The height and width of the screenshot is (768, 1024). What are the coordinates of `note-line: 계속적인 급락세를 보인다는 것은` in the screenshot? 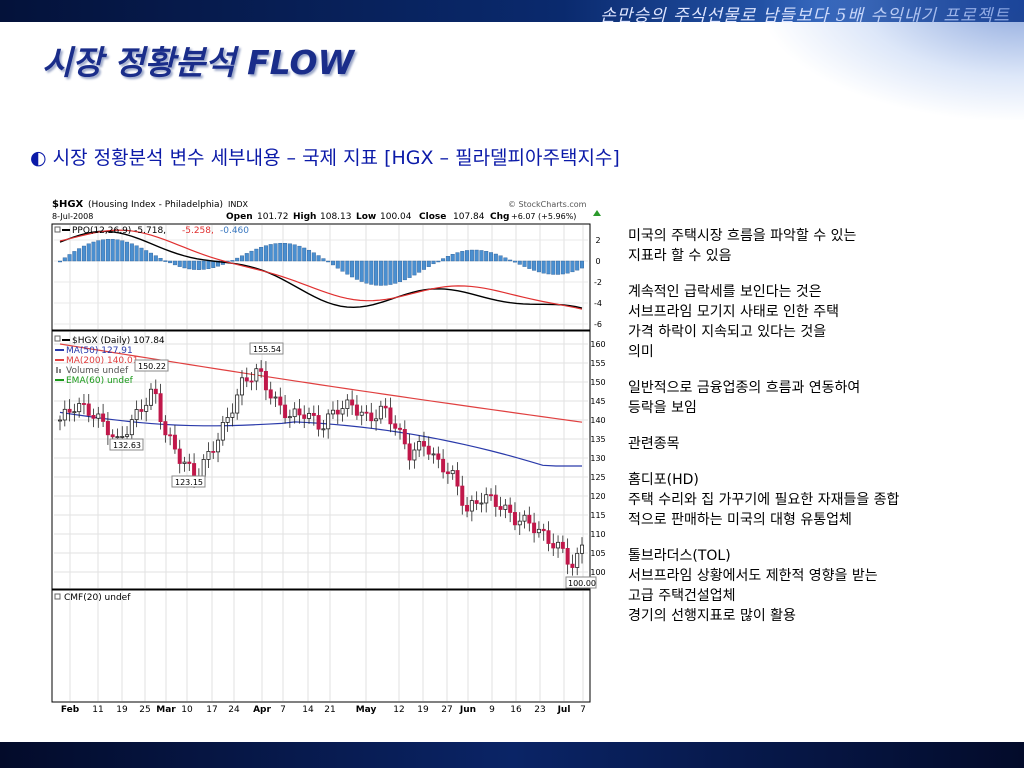 It's located at (725, 292).